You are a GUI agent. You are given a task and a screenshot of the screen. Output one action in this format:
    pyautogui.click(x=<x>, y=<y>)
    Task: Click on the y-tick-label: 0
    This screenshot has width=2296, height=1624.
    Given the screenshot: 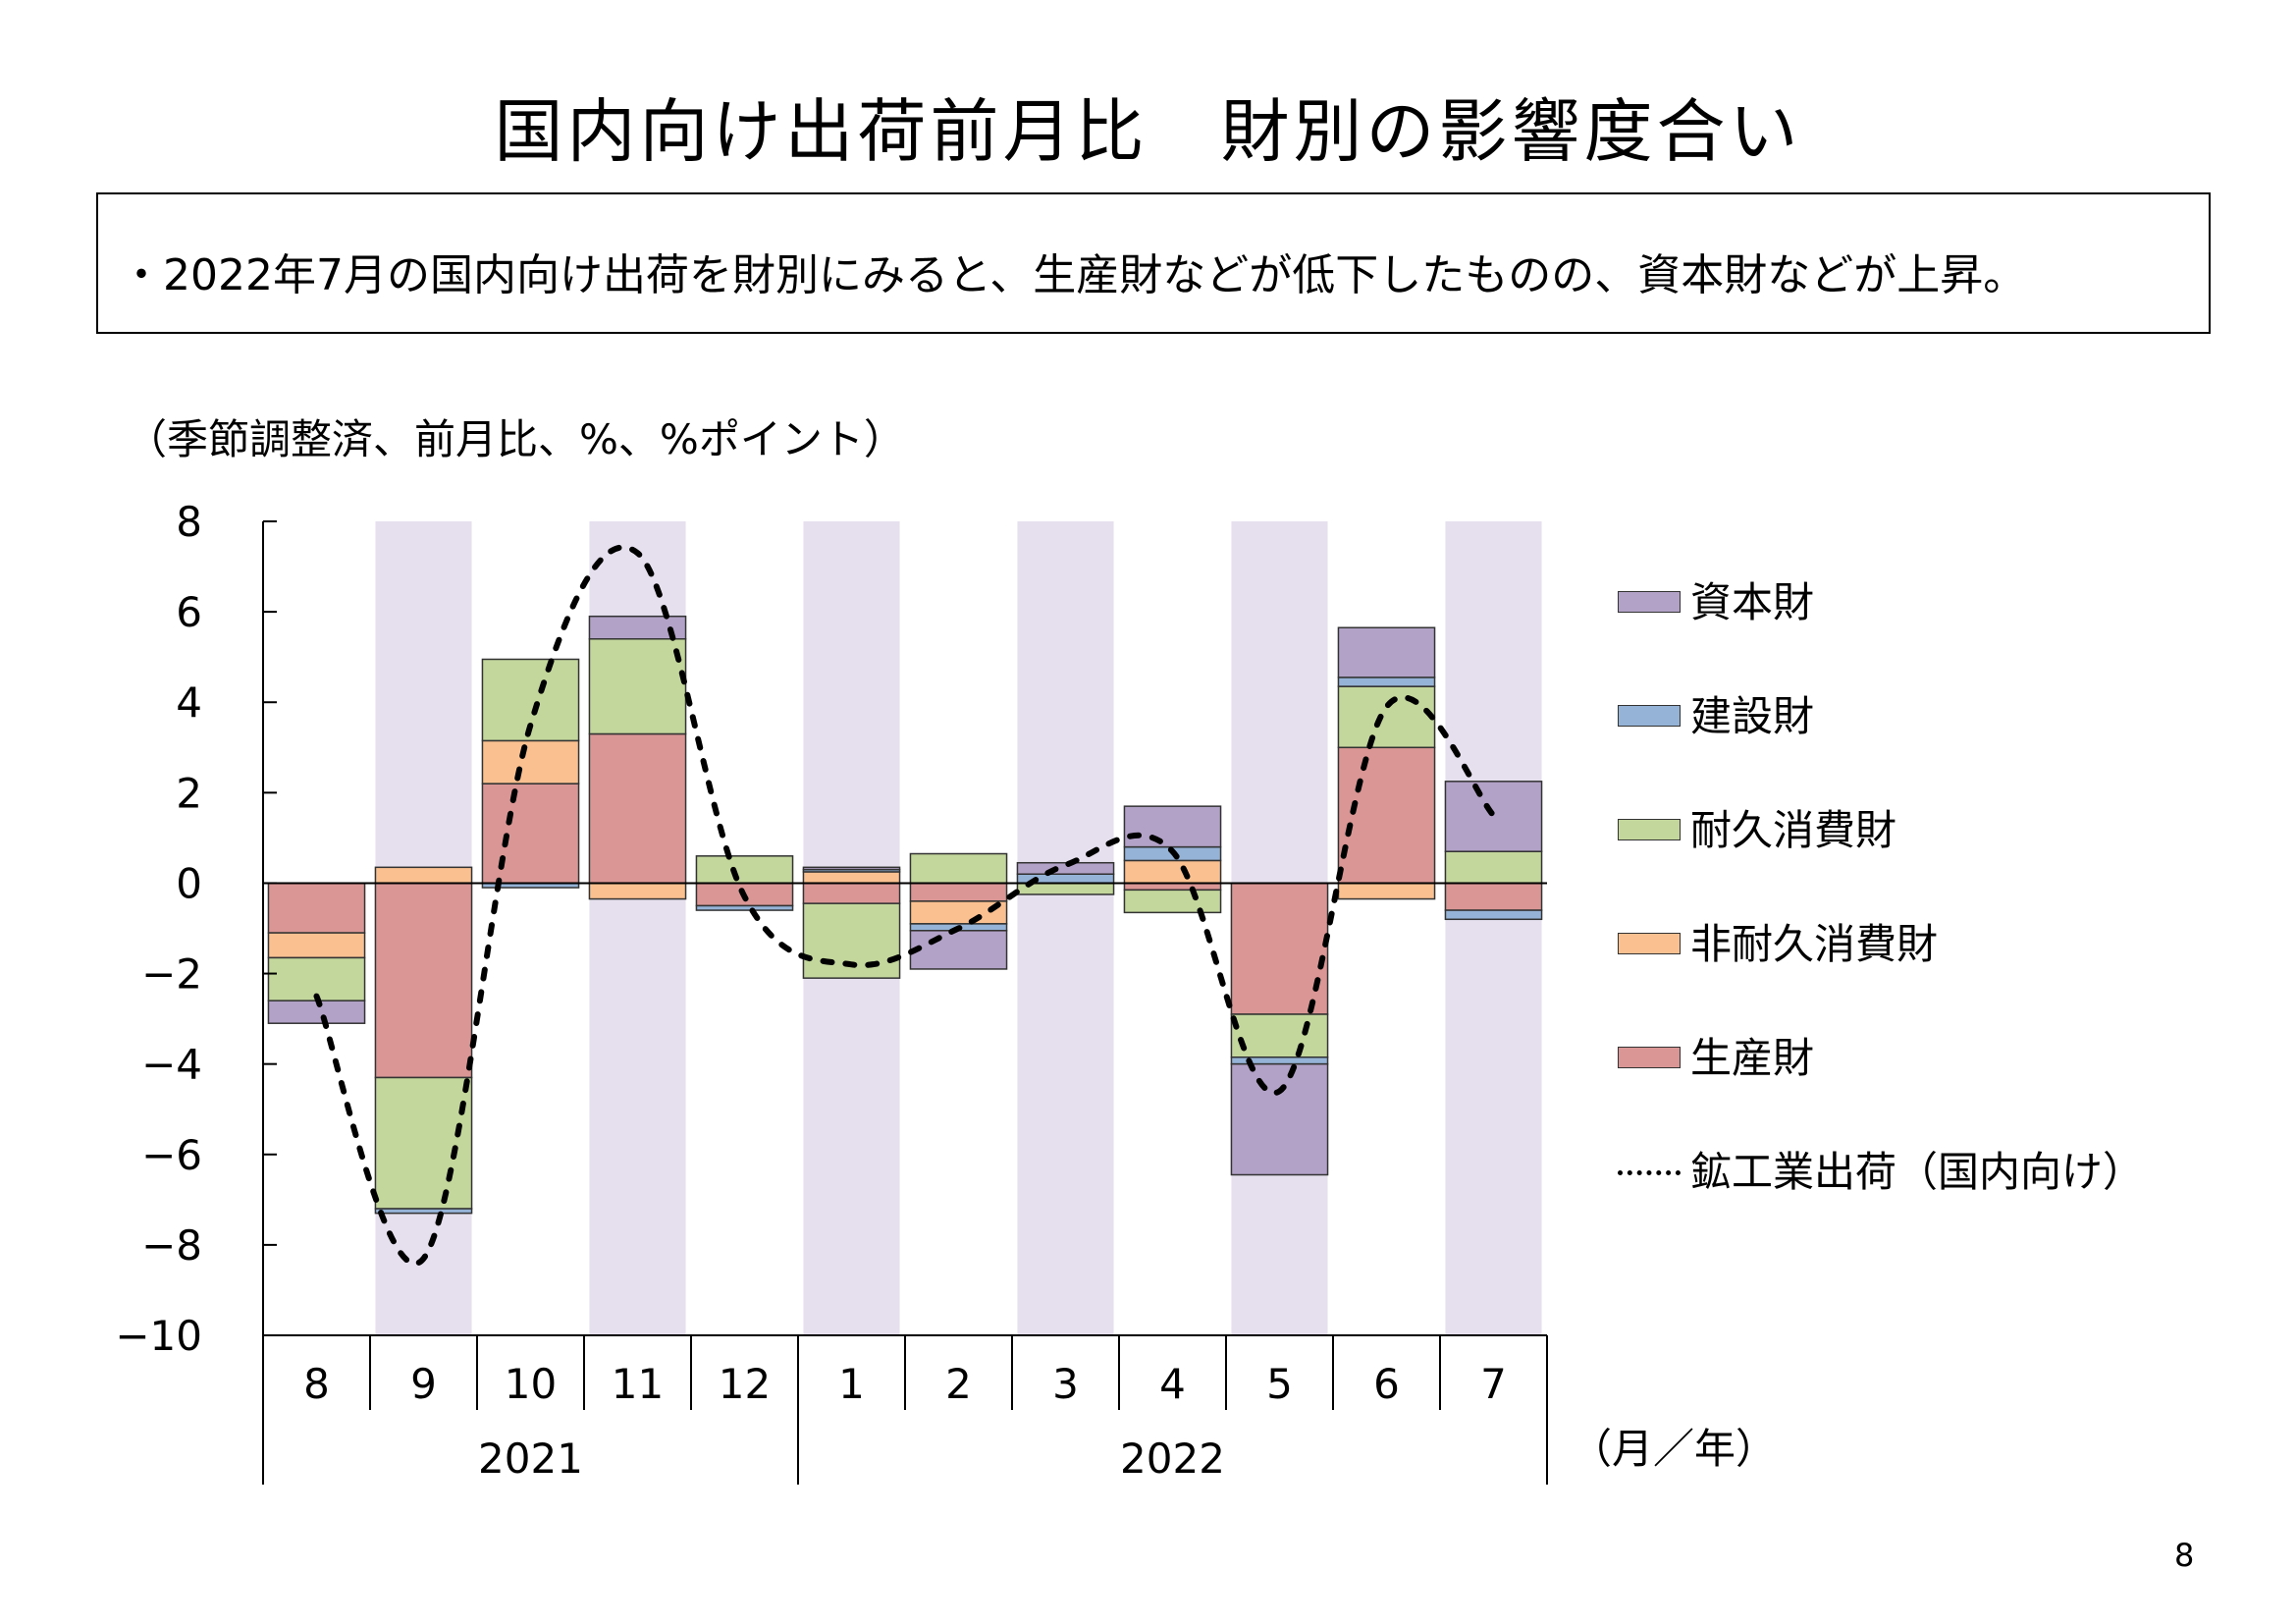 What is the action you would take?
    pyautogui.click(x=189, y=883)
    